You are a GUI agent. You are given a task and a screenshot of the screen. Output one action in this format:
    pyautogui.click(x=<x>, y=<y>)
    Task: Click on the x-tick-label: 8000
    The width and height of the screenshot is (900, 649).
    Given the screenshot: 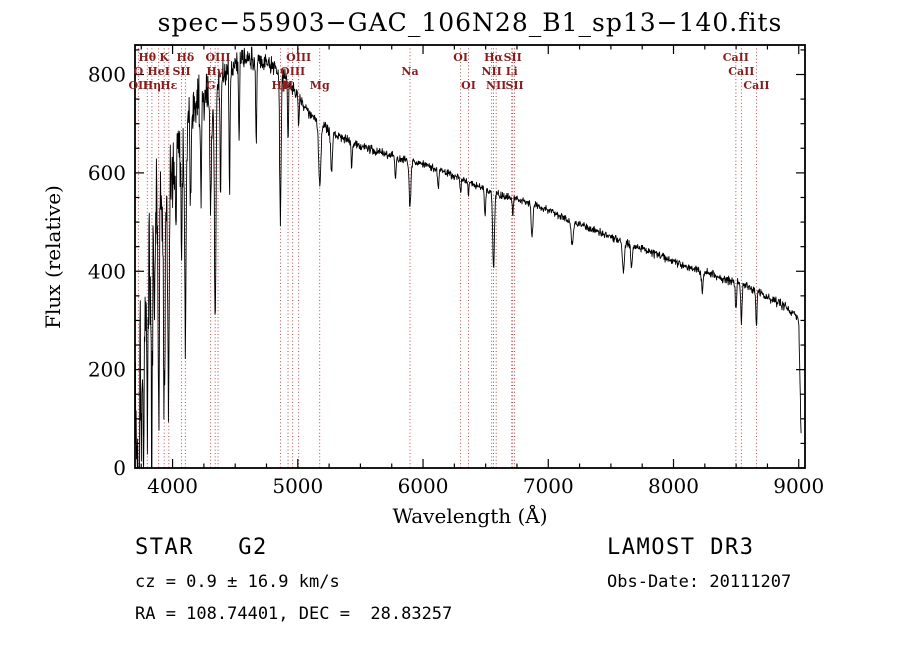 What is the action you would take?
    pyautogui.click(x=673, y=486)
    